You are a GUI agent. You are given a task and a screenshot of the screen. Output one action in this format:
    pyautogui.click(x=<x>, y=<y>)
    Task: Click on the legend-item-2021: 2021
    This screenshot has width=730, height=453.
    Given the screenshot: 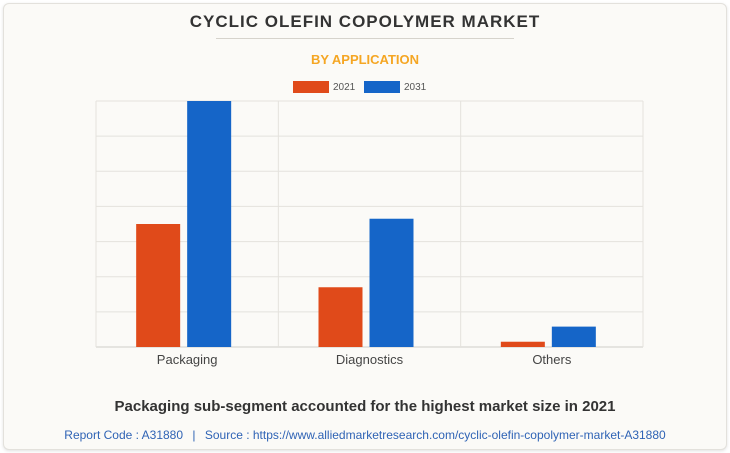 What is the action you would take?
    pyautogui.click(x=324, y=87)
    